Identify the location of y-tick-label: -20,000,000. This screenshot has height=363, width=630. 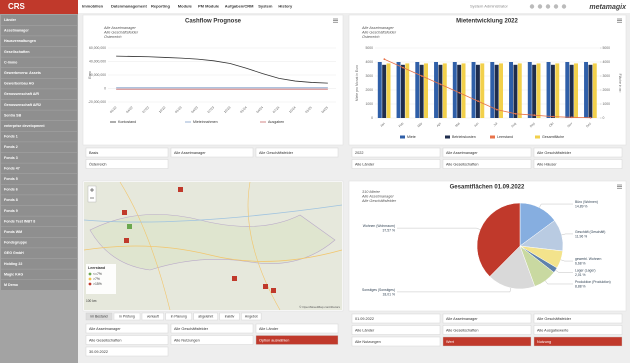
(97, 102).